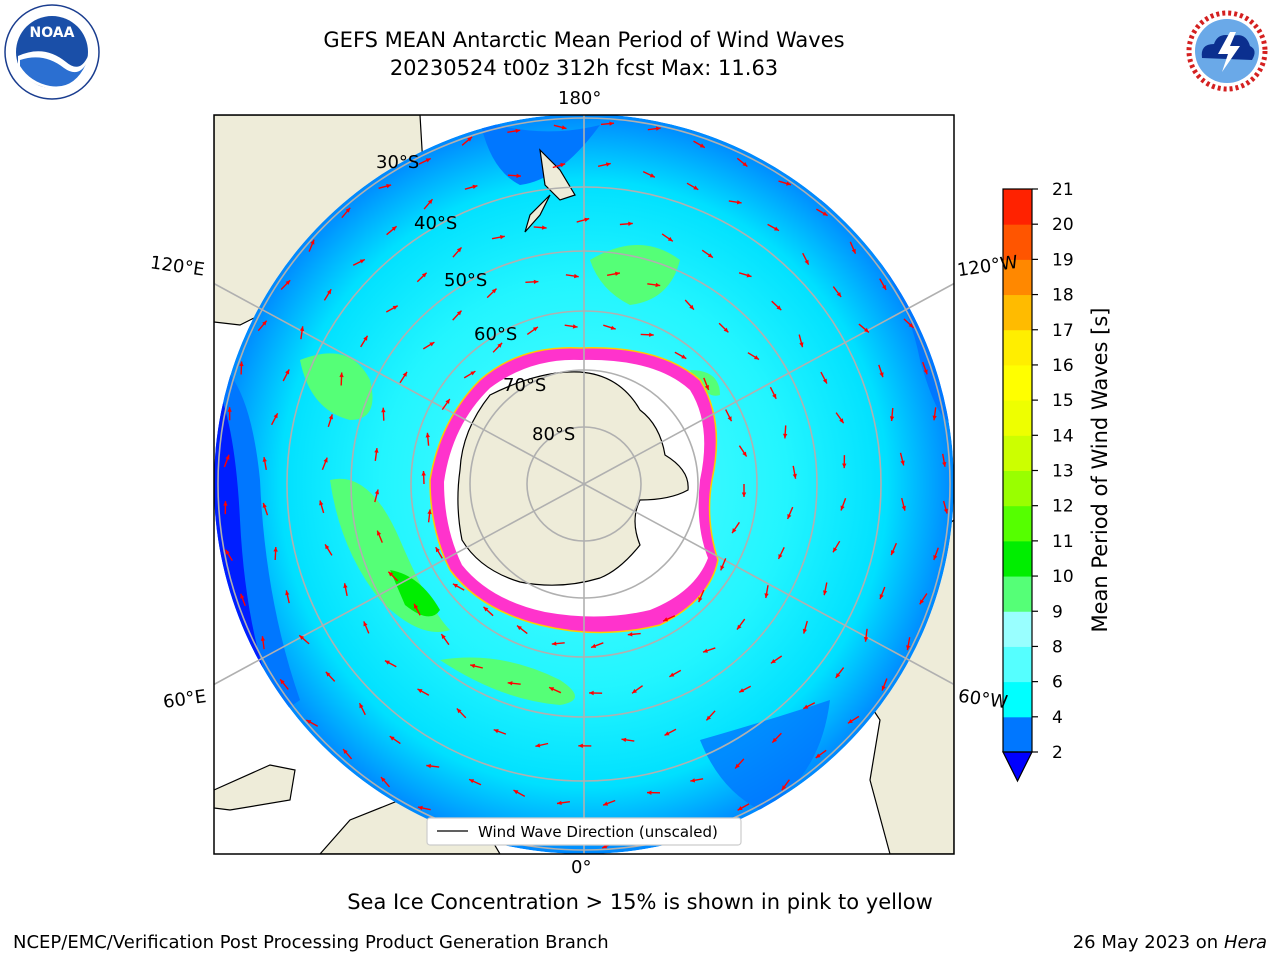  What do you see at coordinates (1100, 470) in the screenshot?
I see `colorbar-label: Mean Period of Wind Waves [s]` at bounding box center [1100, 470].